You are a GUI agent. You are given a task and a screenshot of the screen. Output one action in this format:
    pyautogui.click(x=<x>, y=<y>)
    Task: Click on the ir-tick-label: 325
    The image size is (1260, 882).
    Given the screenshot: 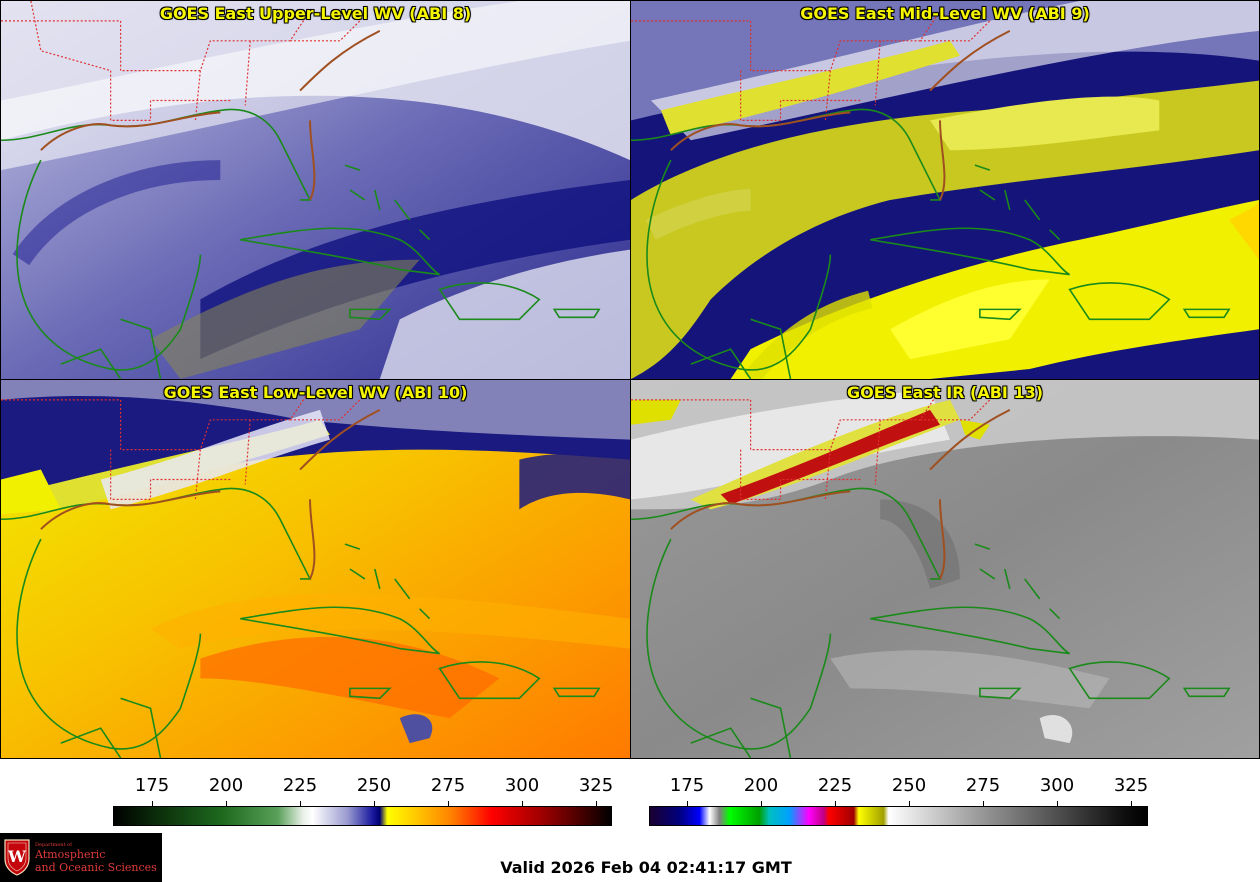 What is the action you would take?
    pyautogui.click(x=1131, y=785)
    